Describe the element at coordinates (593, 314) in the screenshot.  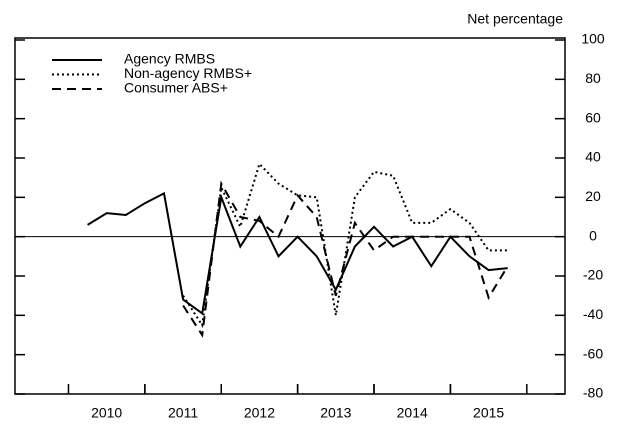
I see `y-tick-label: -40` at that location.